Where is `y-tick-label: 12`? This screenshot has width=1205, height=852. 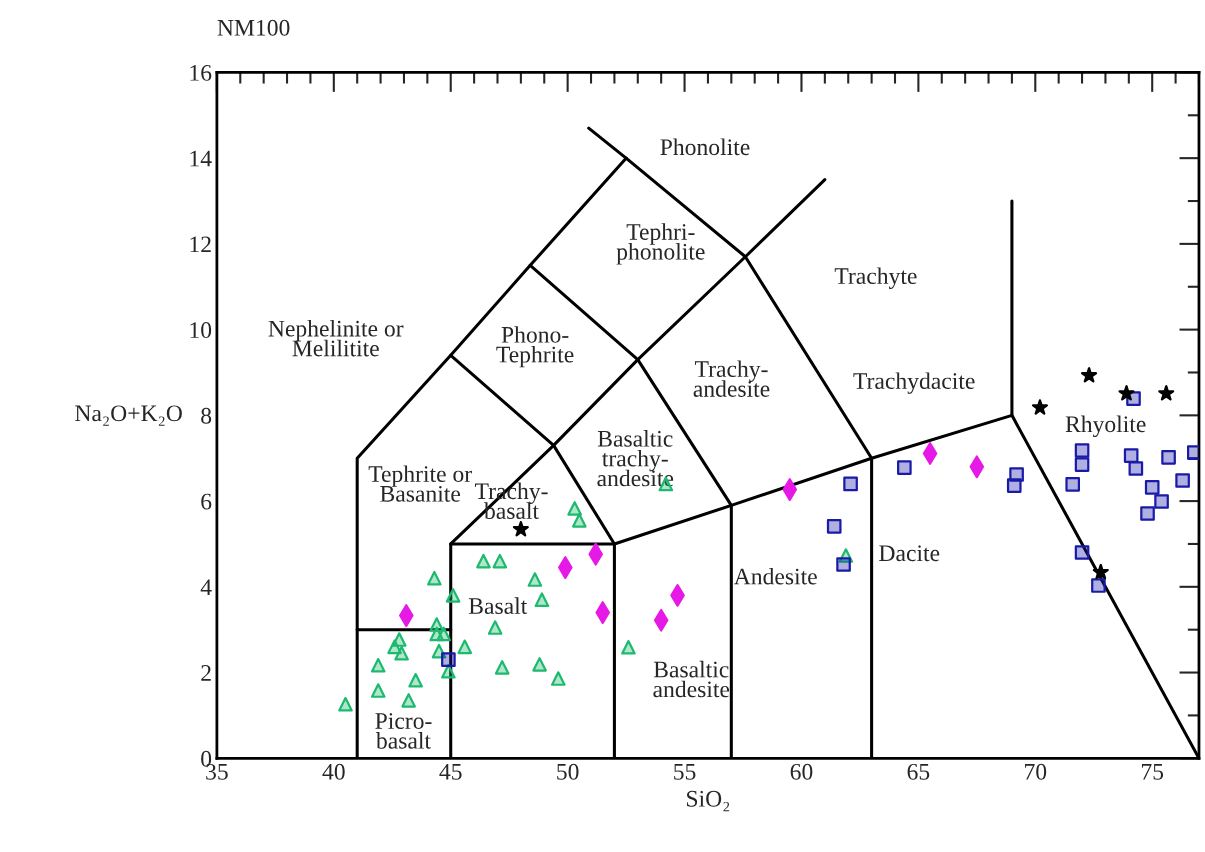 y-tick-label: 12 is located at coordinates (200, 244).